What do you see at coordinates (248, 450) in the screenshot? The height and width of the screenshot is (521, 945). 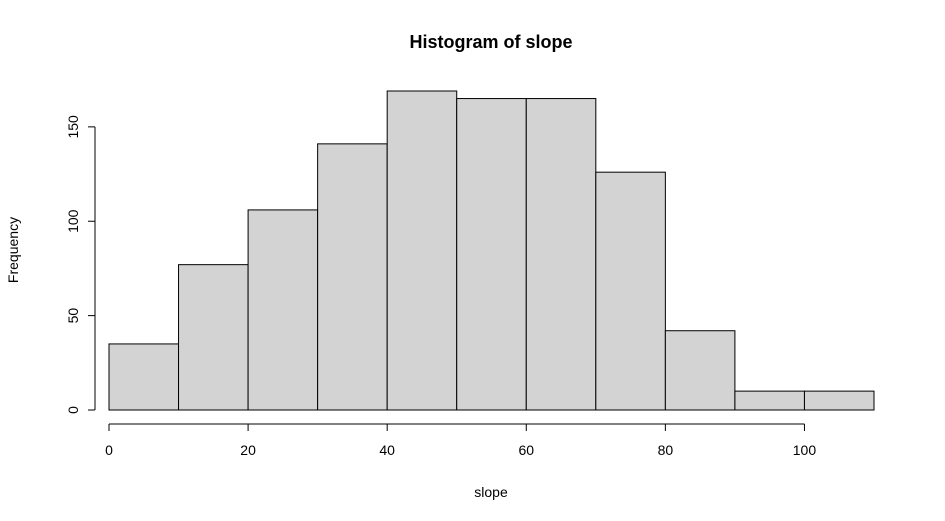 I see `x-tick-label-1: 20` at bounding box center [248, 450].